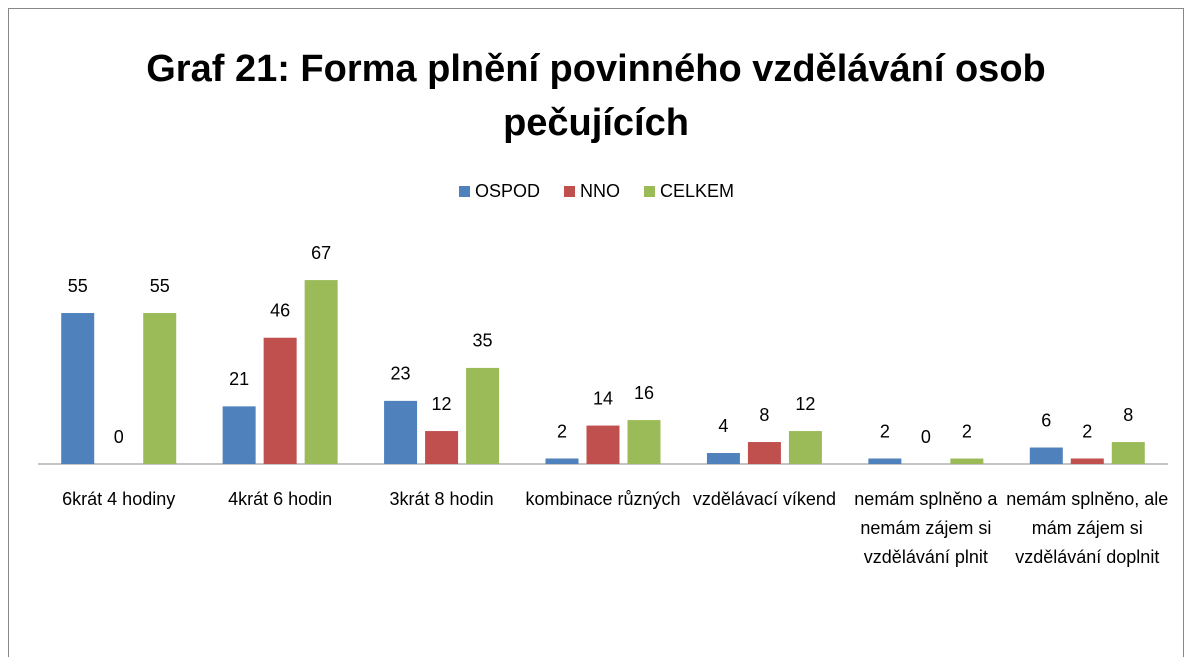 The image size is (1193, 657). I want to click on legend: OSPOD NNO CELKEM, so click(596, 191).